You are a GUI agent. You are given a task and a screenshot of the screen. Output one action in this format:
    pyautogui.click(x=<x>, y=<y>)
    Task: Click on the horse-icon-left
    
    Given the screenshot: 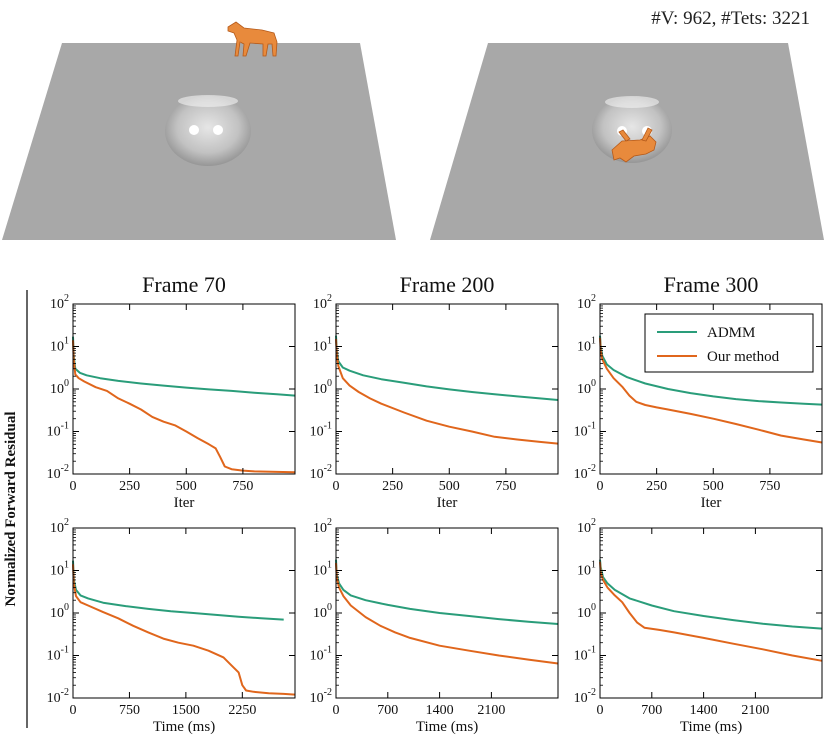 What is the action you would take?
    pyautogui.click(x=252, y=39)
    